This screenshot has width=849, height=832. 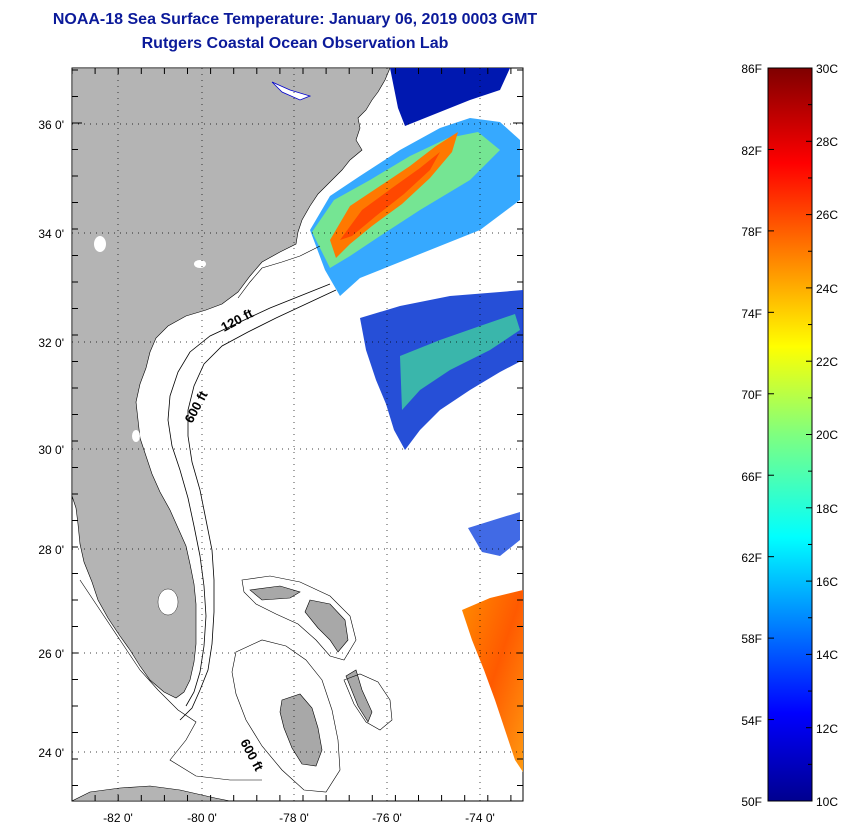 I want to click on lat-label: 30 0', so click(x=51, y=450).